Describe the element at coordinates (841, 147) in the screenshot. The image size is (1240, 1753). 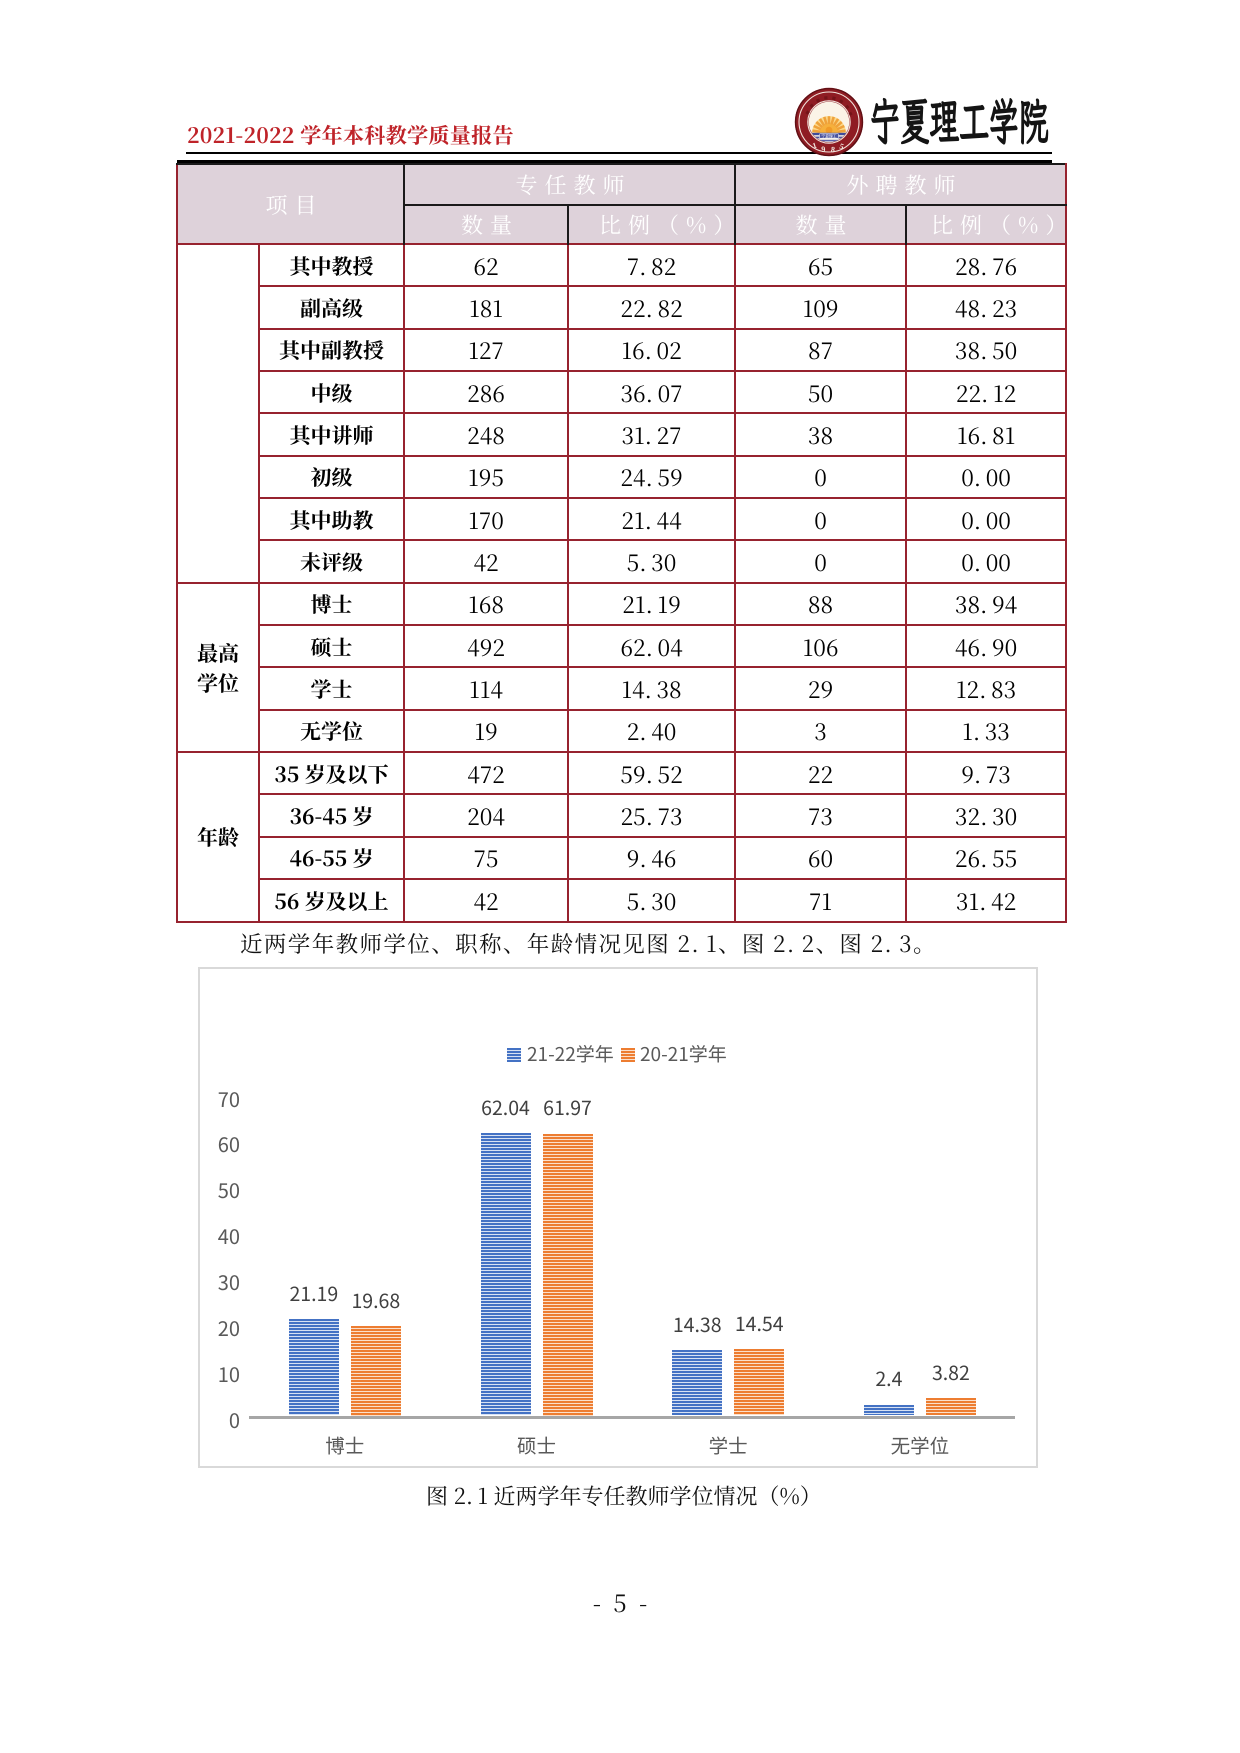
I see `svg-text: 5` at that location.